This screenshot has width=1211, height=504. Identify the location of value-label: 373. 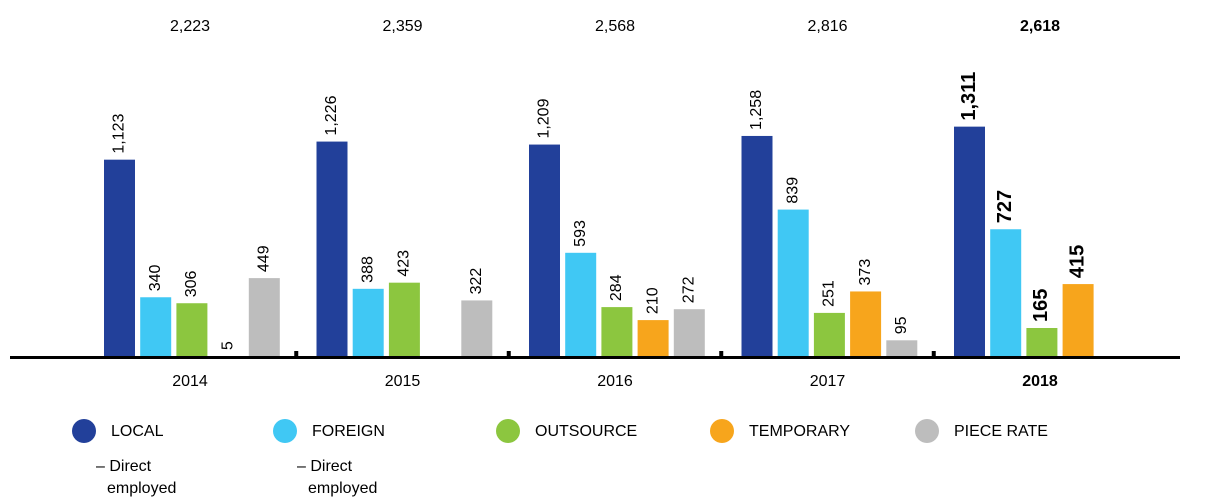
(865, 272).